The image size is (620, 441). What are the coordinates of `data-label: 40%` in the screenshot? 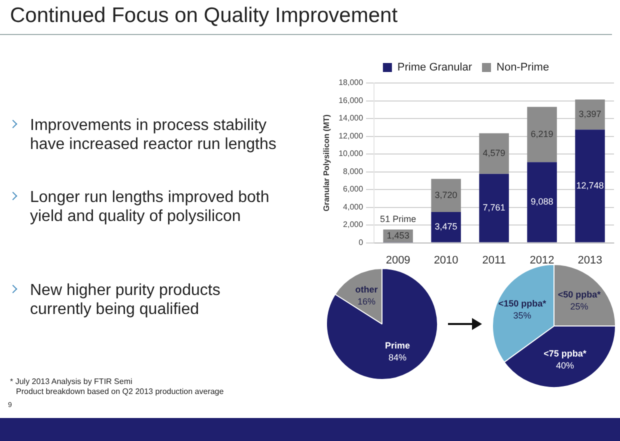 It's located at (565, 365).